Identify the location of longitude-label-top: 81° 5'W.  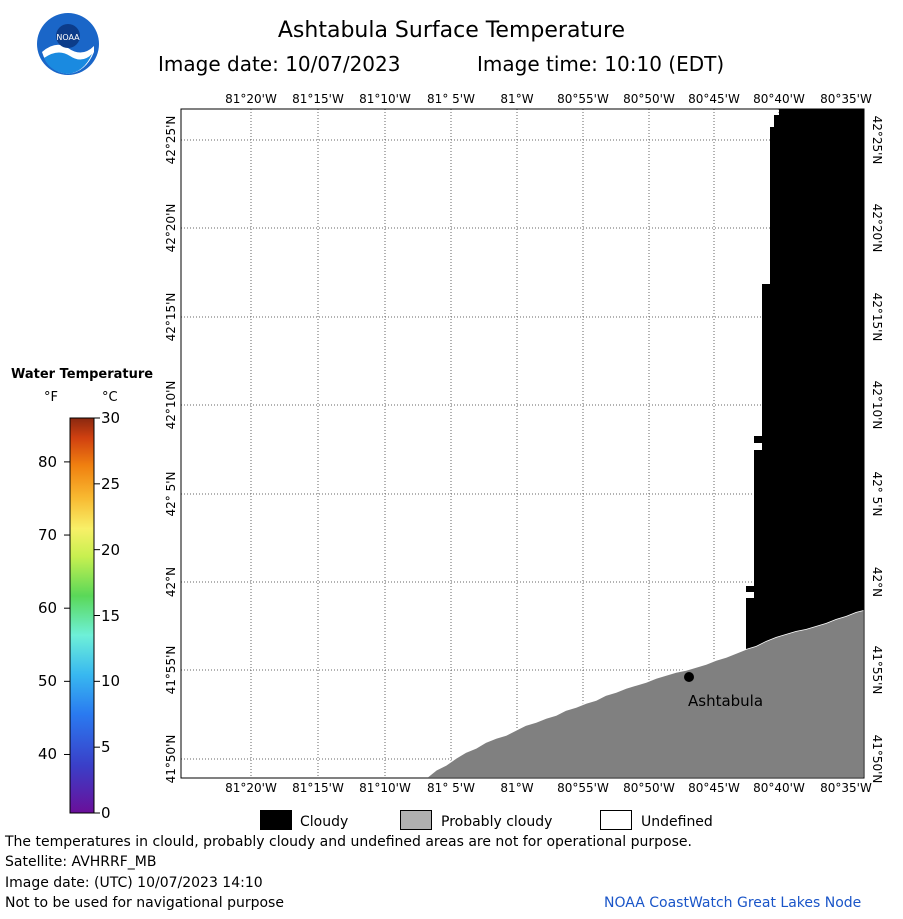
(451, 99).